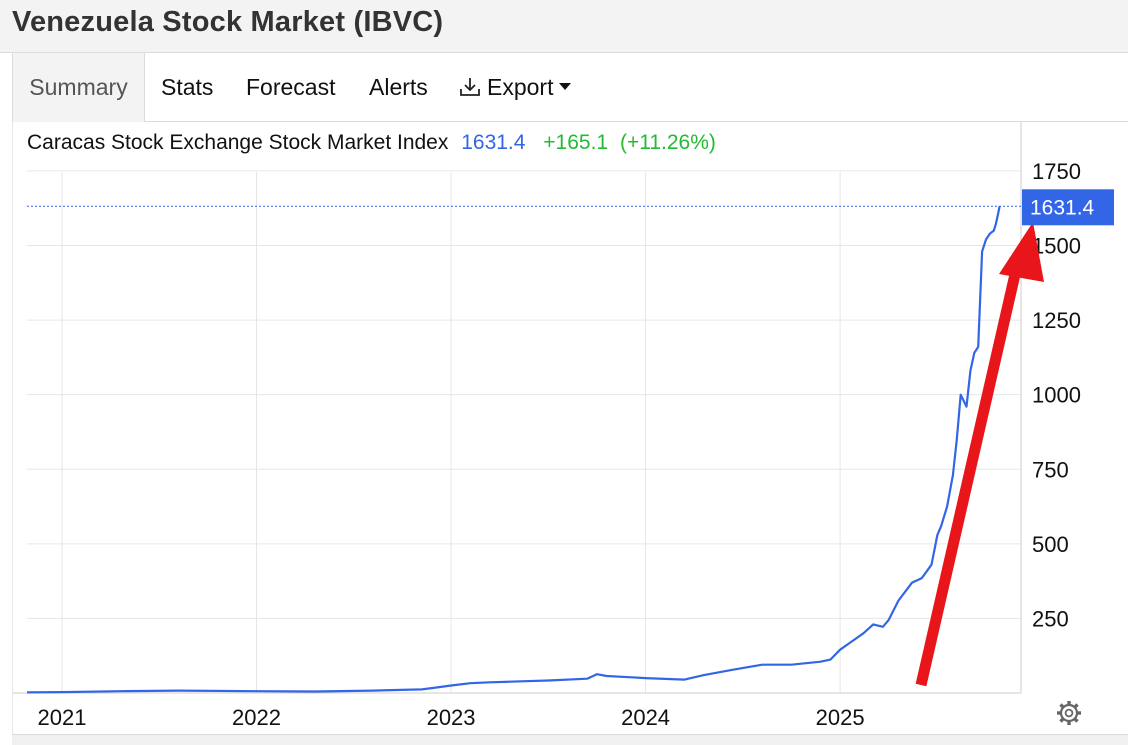 The height and width of the screenshot is (745, 1128). What do you see at coordinates (1050, 544) in the screenshot?
I see `y-tick-label: 500` at bounding box center [1050, 544].